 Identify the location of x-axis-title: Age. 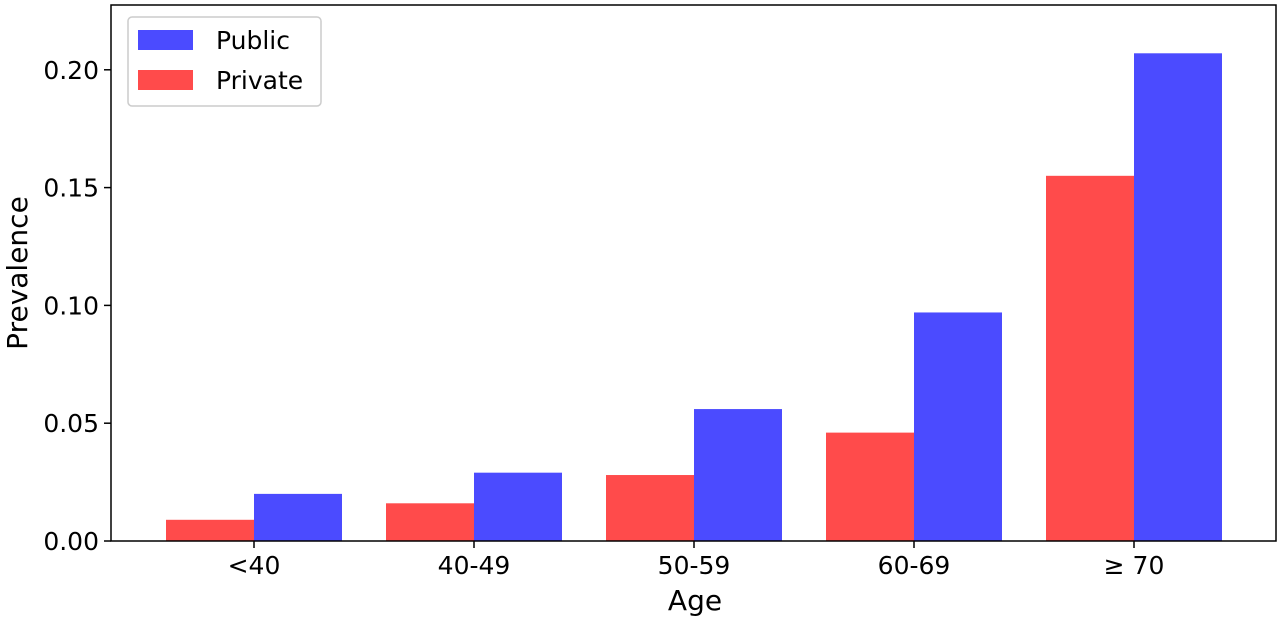
(695, 600).